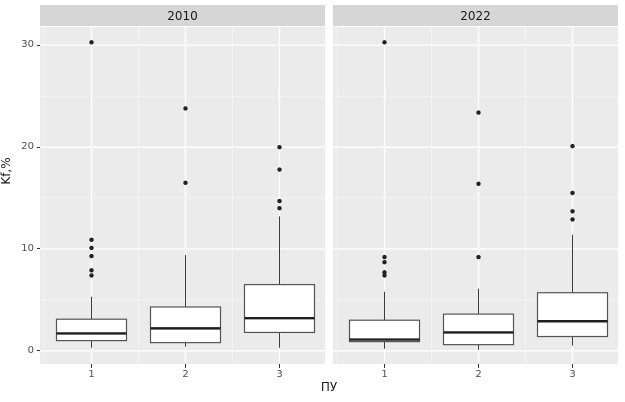 This screenshot has width=625, height=402. I want to click on facet-strip-label: 2022, so click(475, 15).